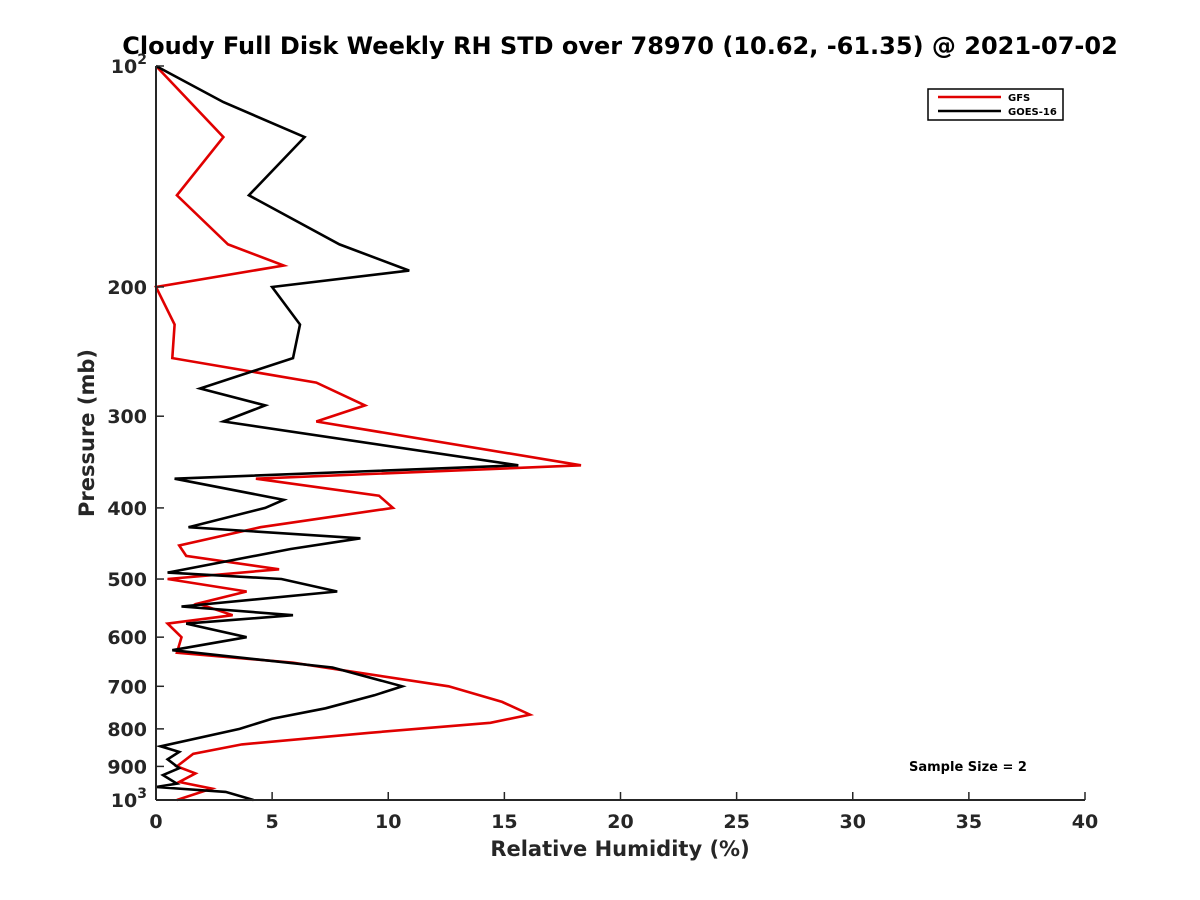 The width and height of the screenshot is (1200, 900). I want to click on sample-size-annotation: Sample Size = 2, so click(968, 767).